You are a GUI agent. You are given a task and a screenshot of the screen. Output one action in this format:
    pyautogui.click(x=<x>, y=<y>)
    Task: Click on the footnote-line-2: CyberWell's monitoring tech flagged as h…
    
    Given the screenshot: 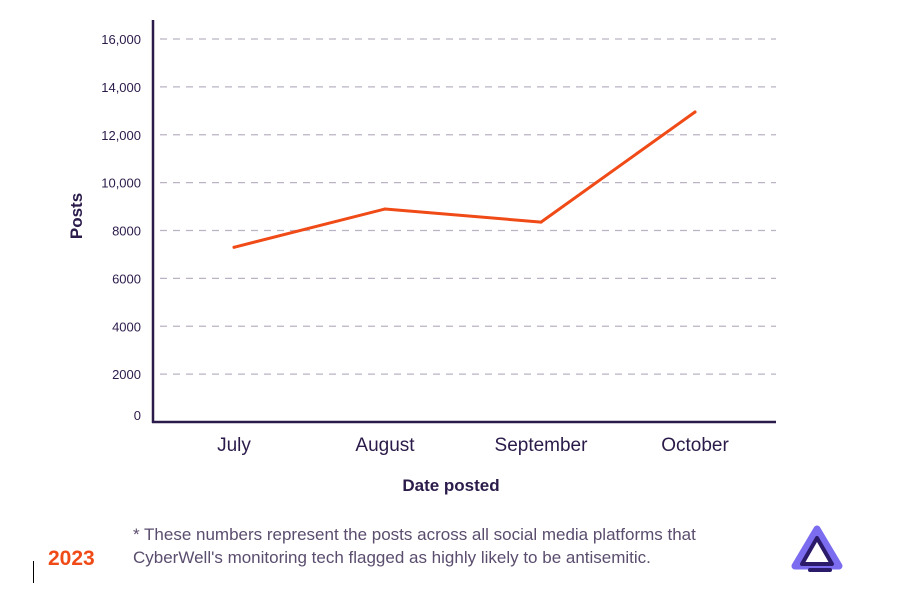 What is the action you would take?
    pyautogui.click(x=392, y=557)
    